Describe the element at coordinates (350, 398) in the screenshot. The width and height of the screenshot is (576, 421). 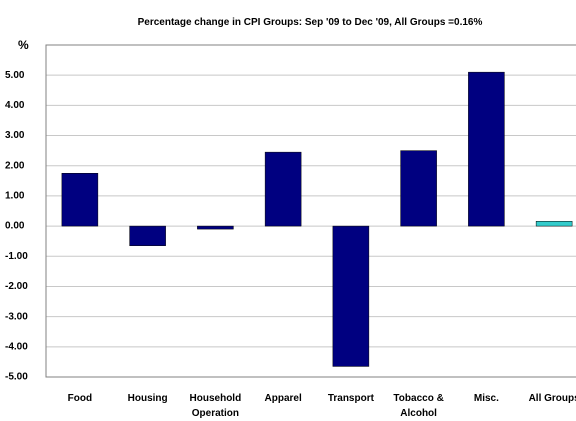
I see `x-tick-label: Transport` at that location.